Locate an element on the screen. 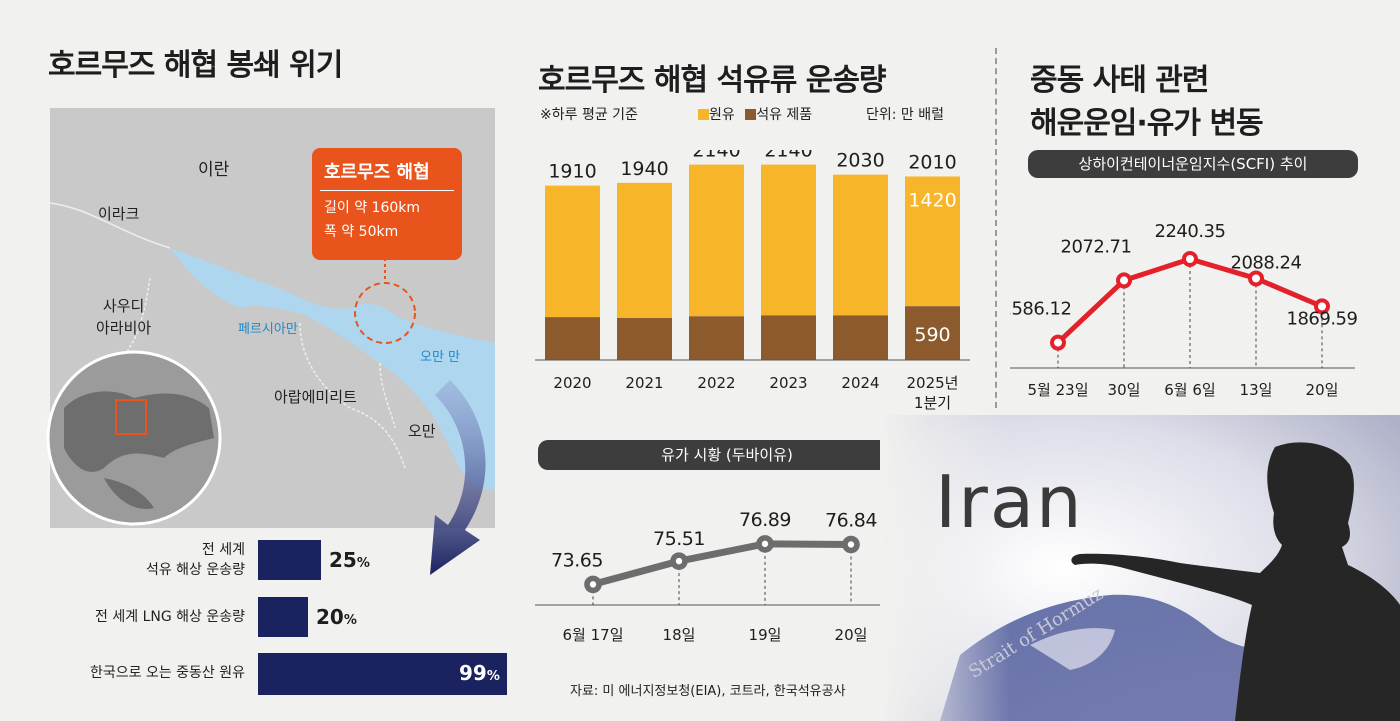 The height and width of the screenshot is (721, 1400). right-divider is located at coordinates (996, 228).